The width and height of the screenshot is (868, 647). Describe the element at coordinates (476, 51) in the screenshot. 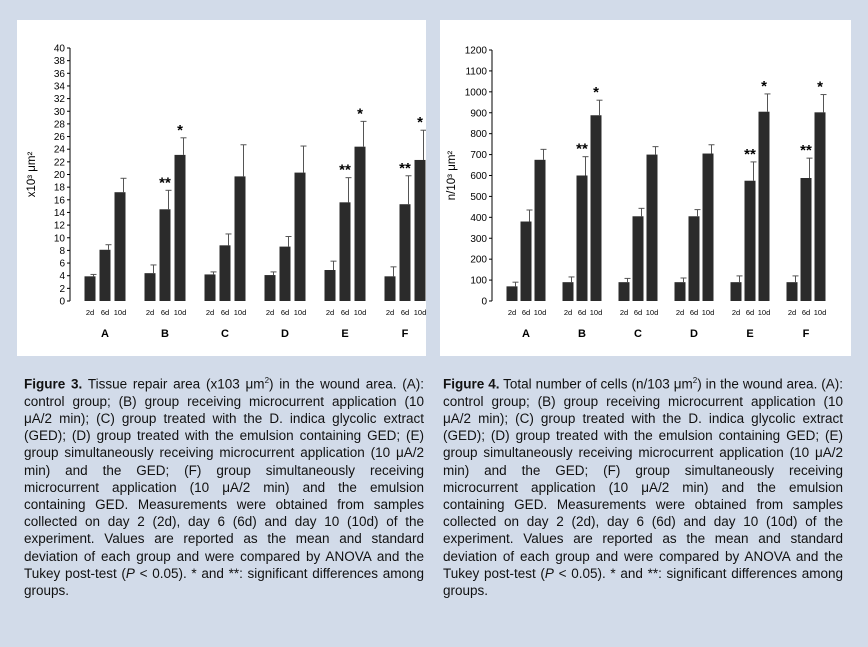

I see `chart2-y-tick-label: 1200` at that location.